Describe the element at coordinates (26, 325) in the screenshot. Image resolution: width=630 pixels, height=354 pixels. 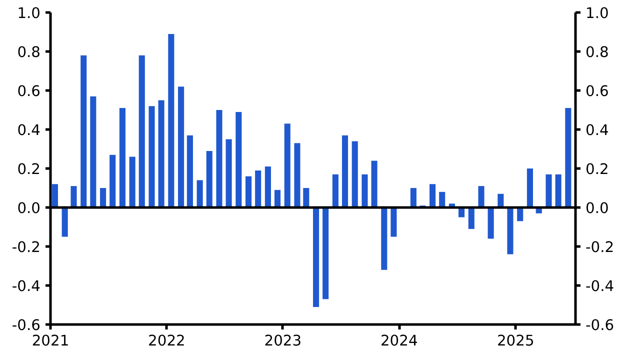
I see `y-tick-label: -0.6` at that location.